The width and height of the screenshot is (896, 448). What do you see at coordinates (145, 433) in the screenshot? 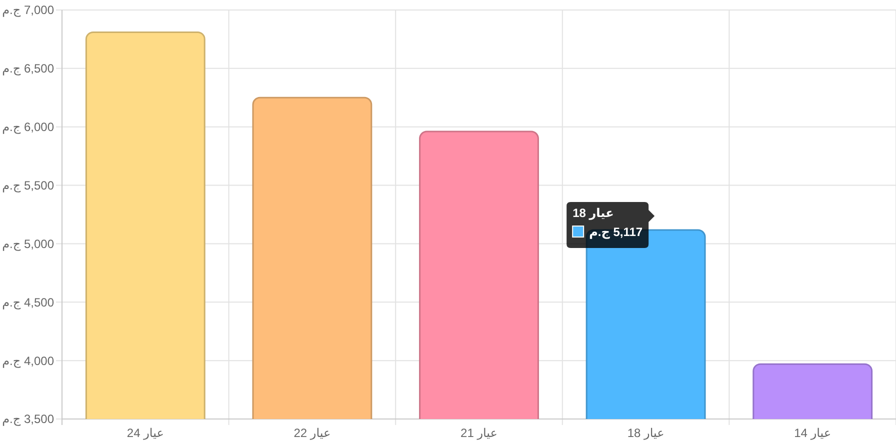
I see `x-tick-label: عيار 24` at bounding box center [145, 433].